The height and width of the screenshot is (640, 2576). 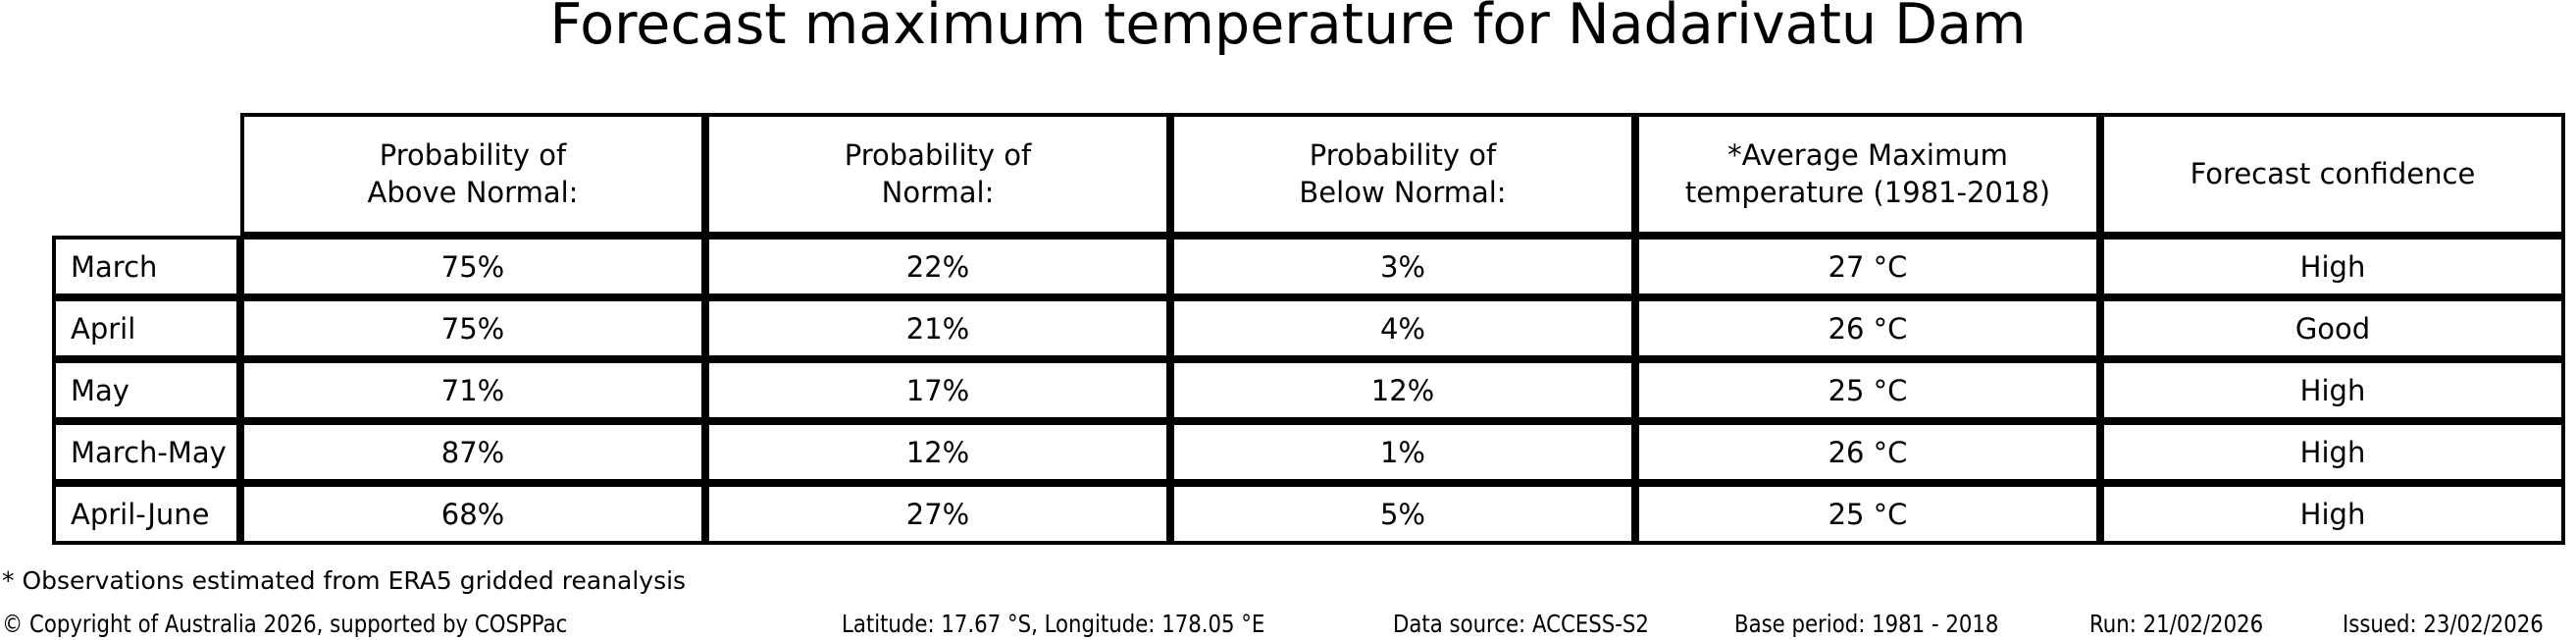 What do you see at coordinates (146, 174) in the screenshot?
I see `corner-empty-cell` at bounding box center [146, 174].